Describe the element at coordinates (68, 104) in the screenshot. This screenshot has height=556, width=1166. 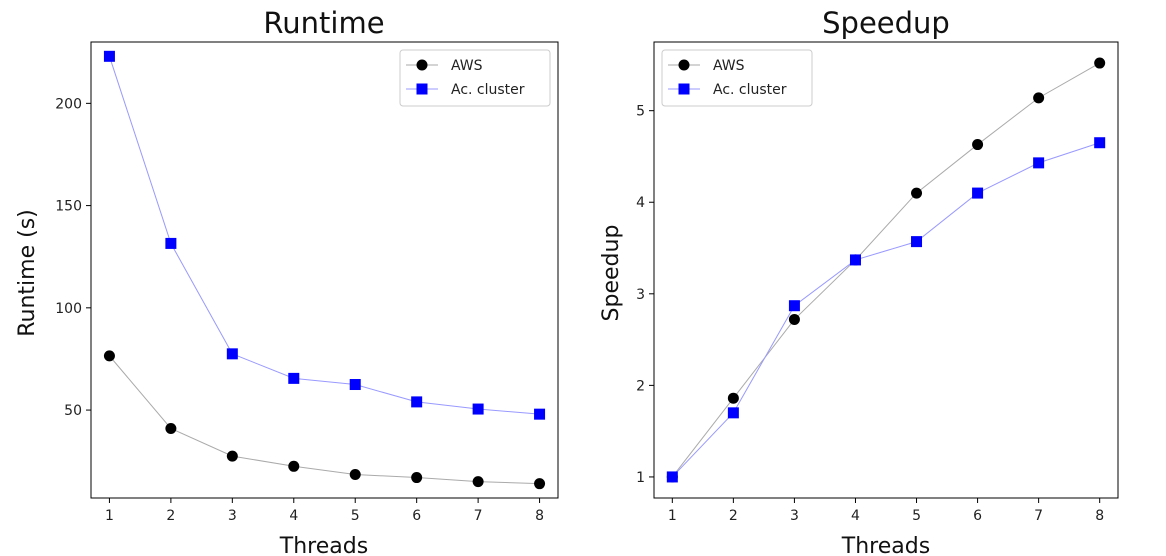
I see `y-tick-label: 200` at that location.